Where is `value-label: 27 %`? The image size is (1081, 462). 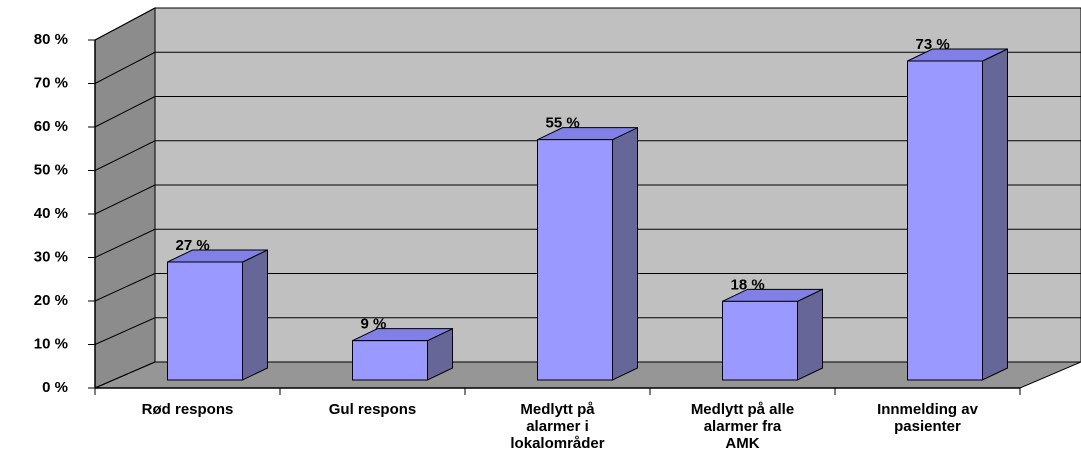
value-label: 27 % is located at coordinates (193, 245).